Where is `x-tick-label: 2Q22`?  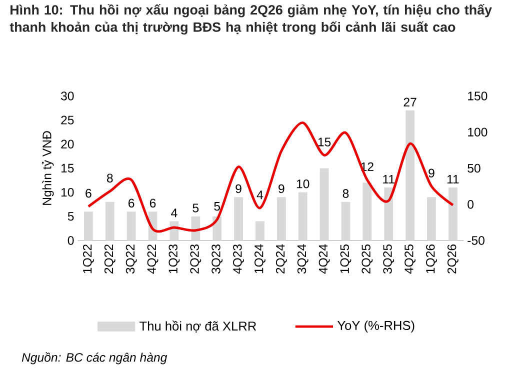
x-tick-label: 2Q22 is located at coordinates (110, 259).